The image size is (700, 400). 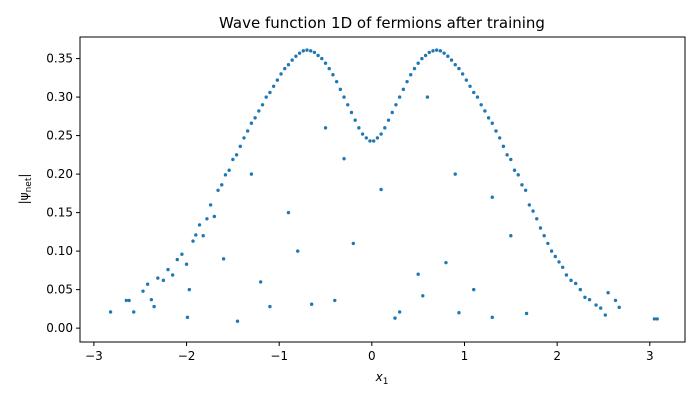 What do you see at coordinates (59, 174) in the screenshot?
I see `y-tick-label: 0.20` at bounding box center [59, 174].